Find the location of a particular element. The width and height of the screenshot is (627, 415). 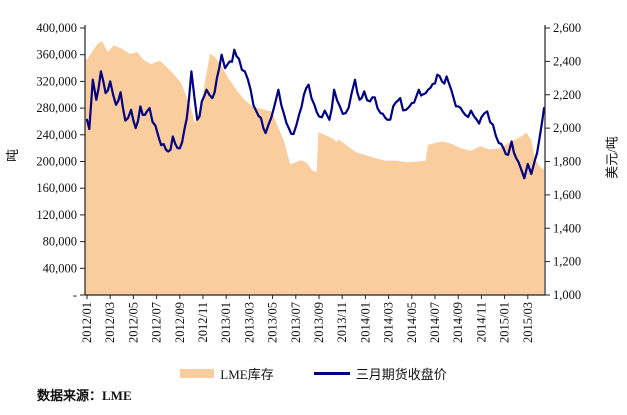

svg-text: 240,000 is located at coordinates (56, 135).